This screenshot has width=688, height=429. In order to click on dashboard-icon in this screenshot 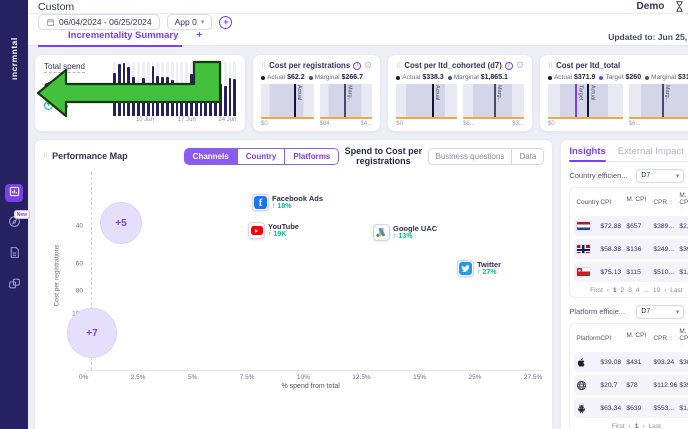, I will do `click(14, 193)`.